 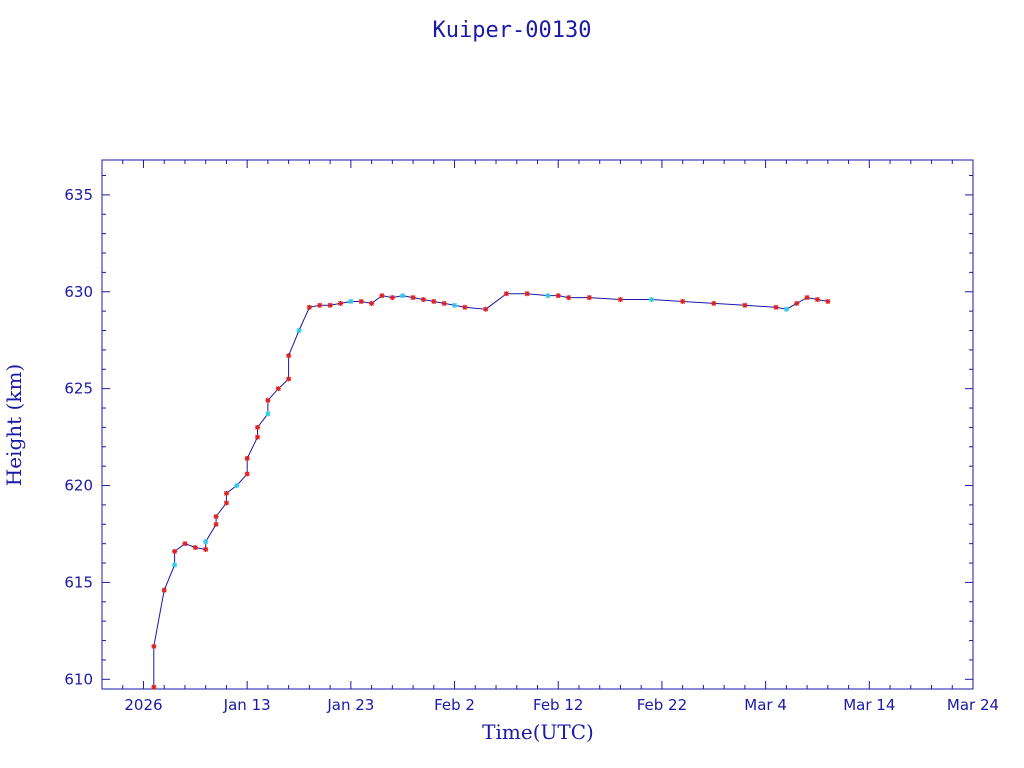 I want to click on y-tick-label: 630, so click(x=78, y=292).